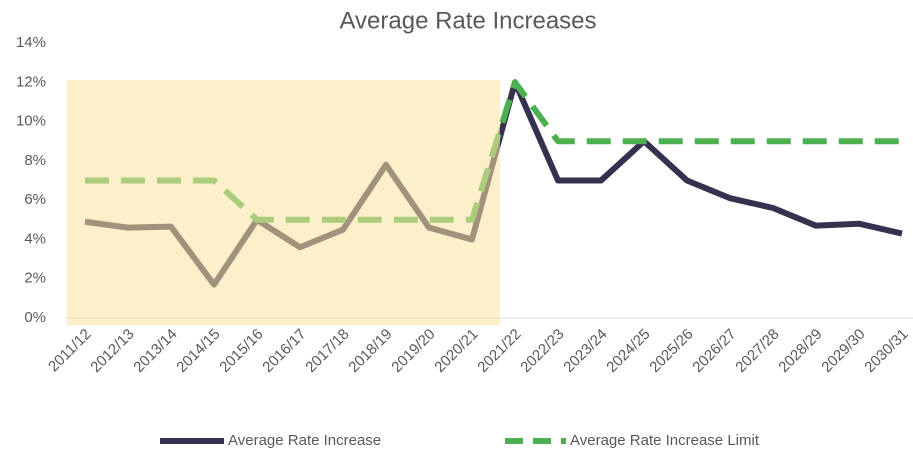  I want to click on x-tick-label: 2026/27, so click(714, 351).